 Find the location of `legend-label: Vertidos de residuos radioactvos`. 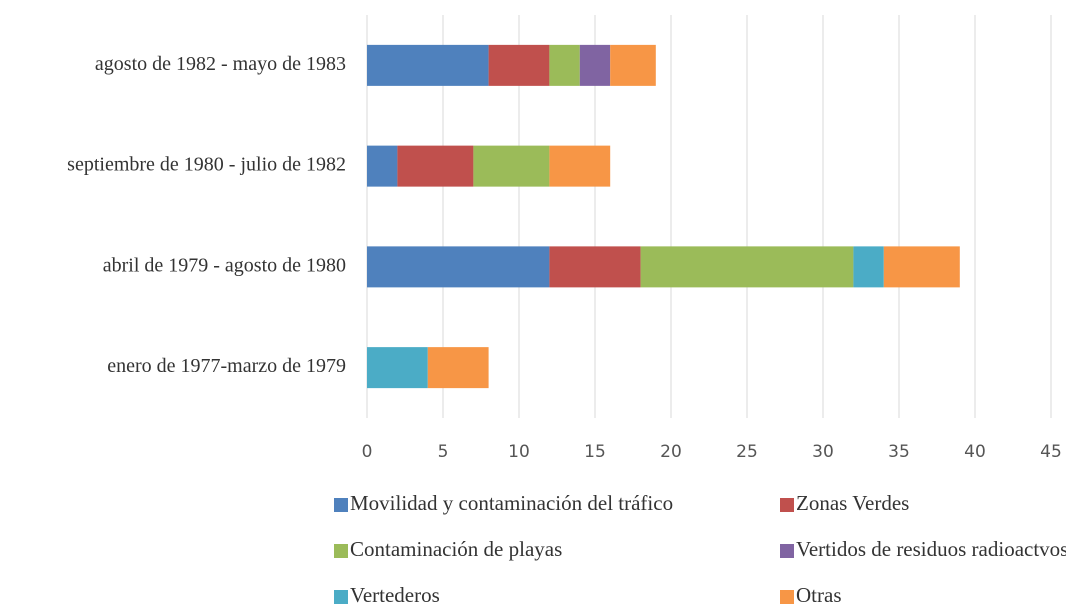

legend-label: Vertidos de residuos radioactvos is located at coordinates (931, 549).